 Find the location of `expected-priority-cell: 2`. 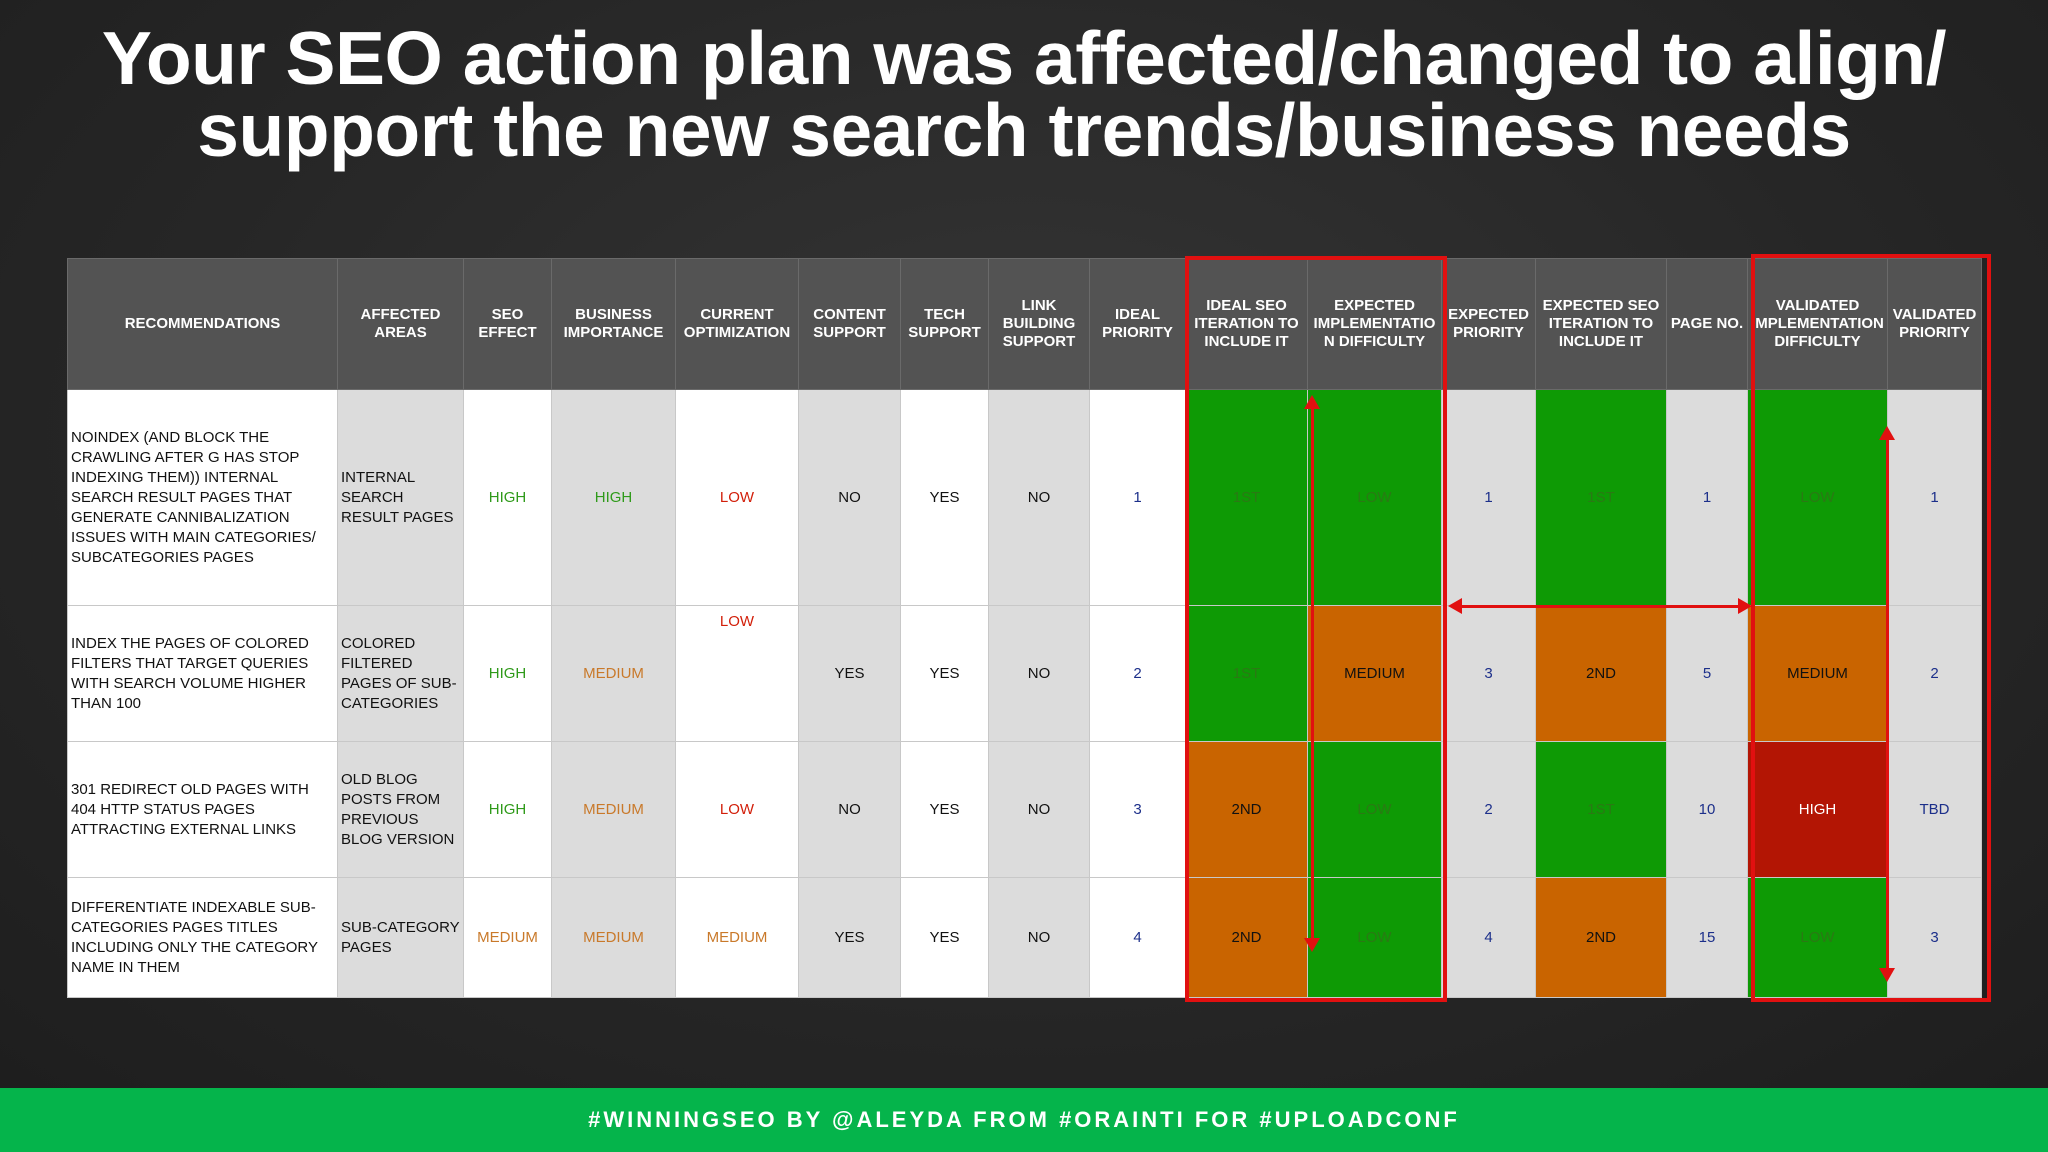

expected-priority-cell: 2 is located at coordinates (1488, 809).